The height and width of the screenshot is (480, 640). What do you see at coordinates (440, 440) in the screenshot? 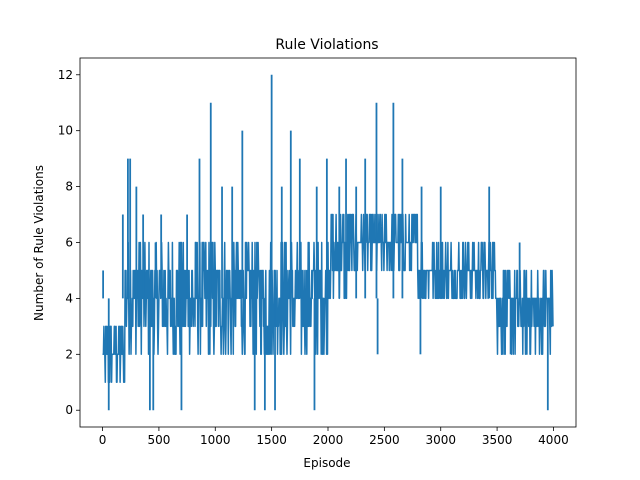
I see `x-tick-label: 3000` at bounding box center [440, 440].